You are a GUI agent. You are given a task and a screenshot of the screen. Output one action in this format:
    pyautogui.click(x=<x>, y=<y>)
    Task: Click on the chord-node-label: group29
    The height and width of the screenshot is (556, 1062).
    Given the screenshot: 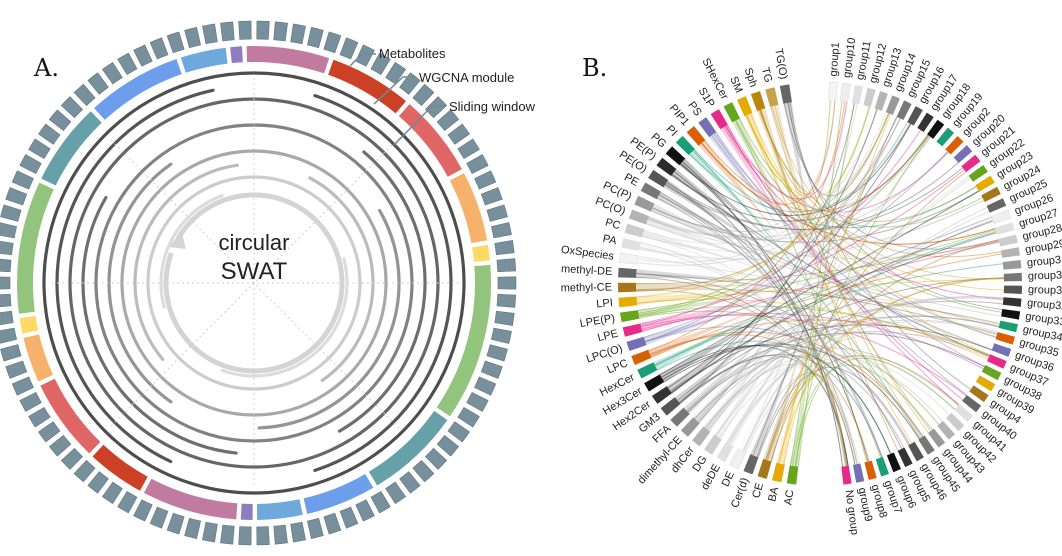 What is the action you would take?
    pyautogui.click(x=1043, y=247)
    